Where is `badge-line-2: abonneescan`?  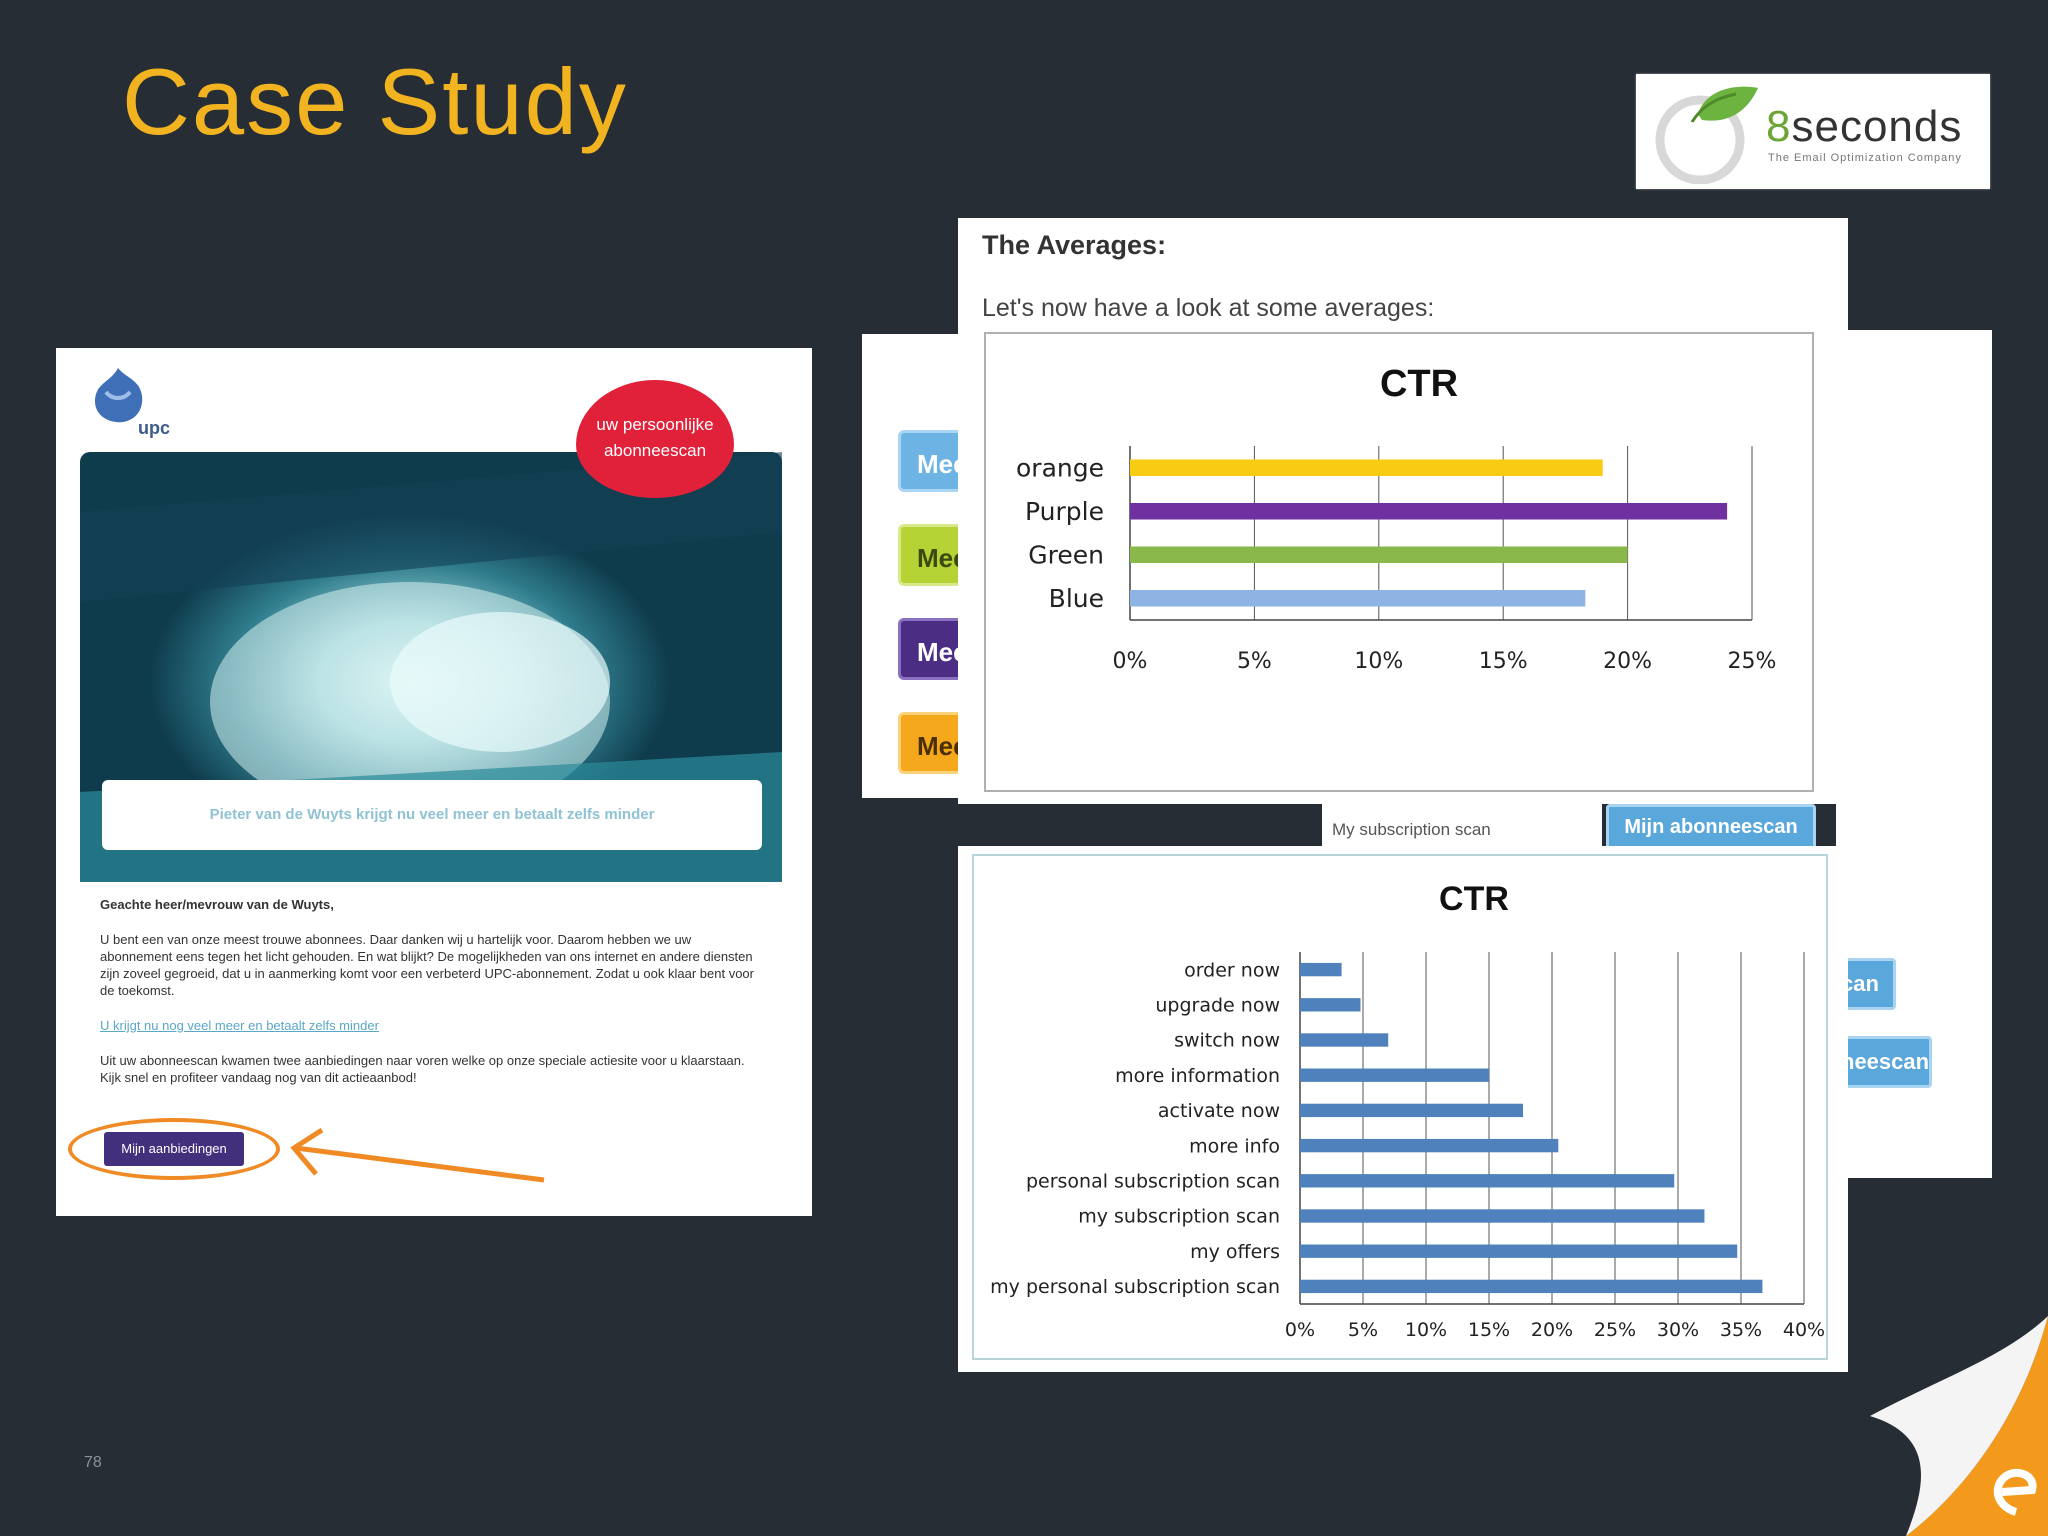 badge-line-2: abonneescan is located at coordinates (655, 450).